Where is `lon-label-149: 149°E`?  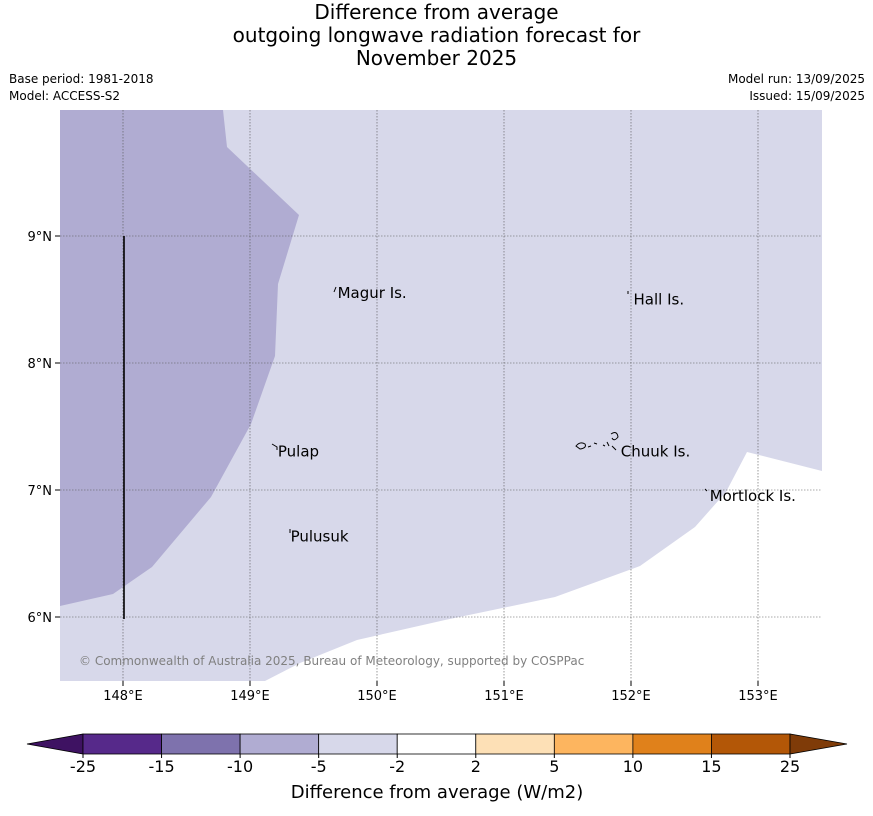 lon-label-149: 149°E is located at coordinates (250, 696).